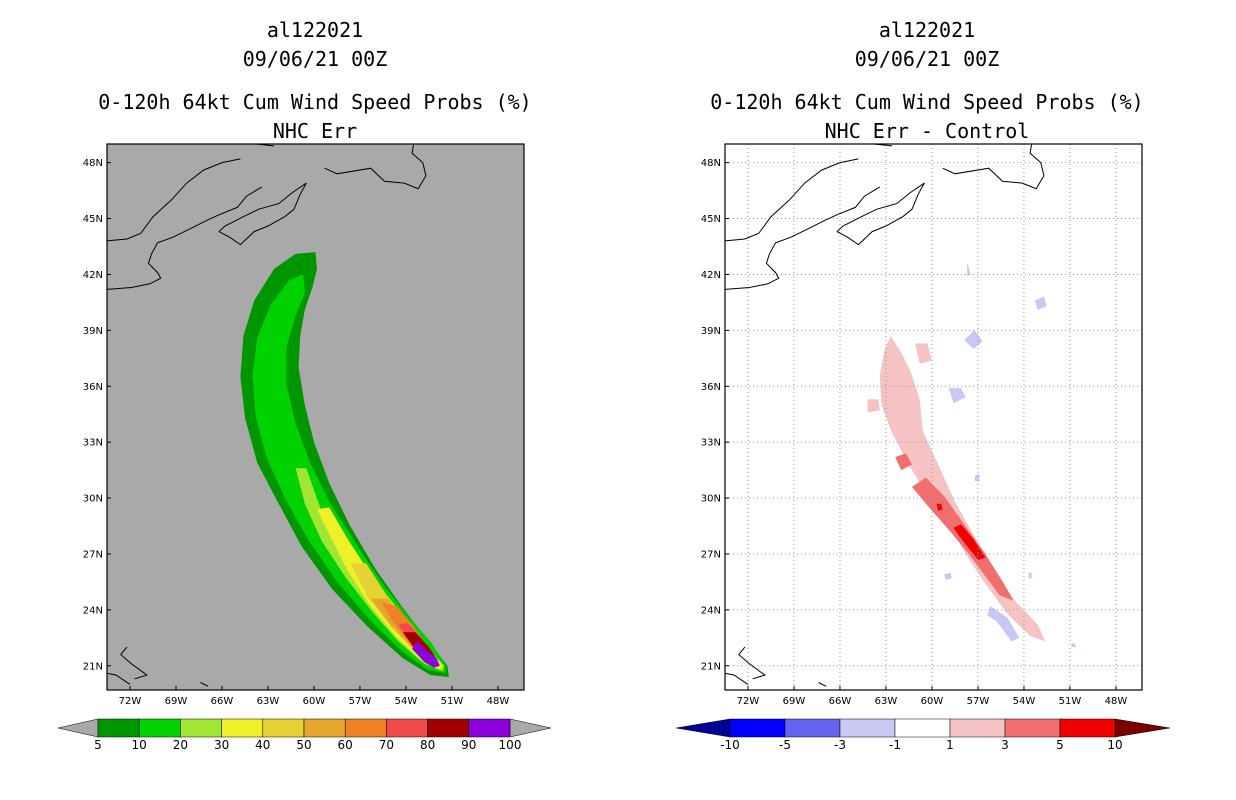 The height and width of the screenshot is (800, 1236). Describe the element at coordinates (386, 745) in the screenshot. I see `colorbar-label: 70` at that location.